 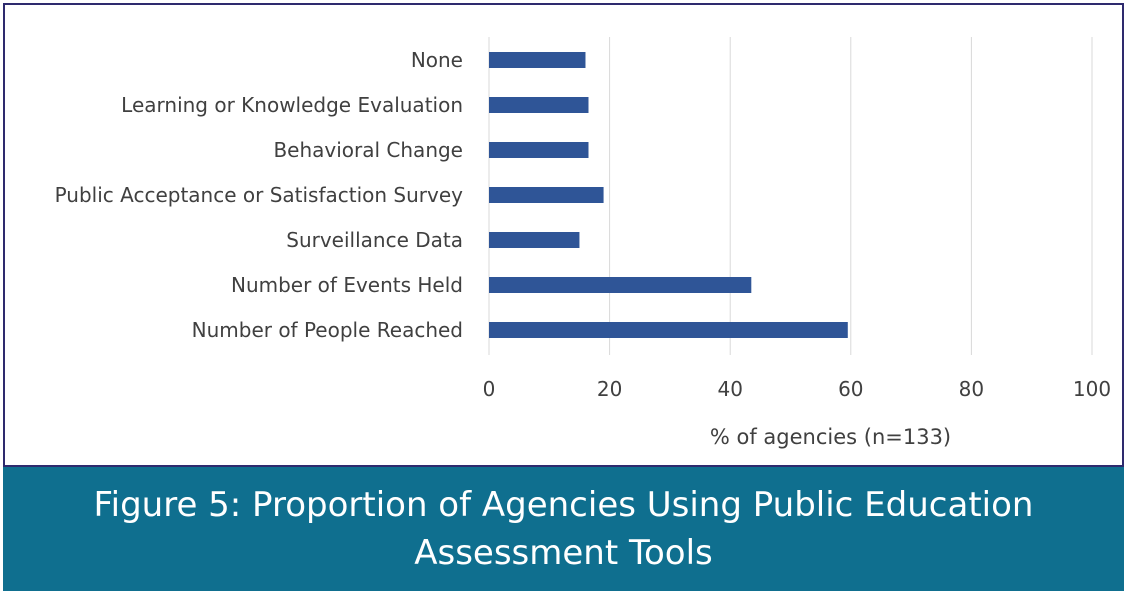 What do you see at coordinates (850, 389) in the screenshot?
I see `x-tick-label: 60` at bounding box center [850, 389].